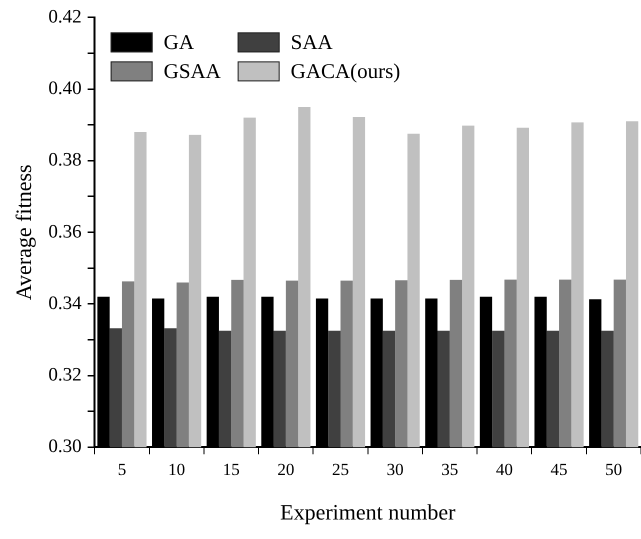 The image size is (641, 539). What do you see at coordinates (312, 42) in the screenshot?
I see `legend-label: SAA` at bounding box center [312, 42].